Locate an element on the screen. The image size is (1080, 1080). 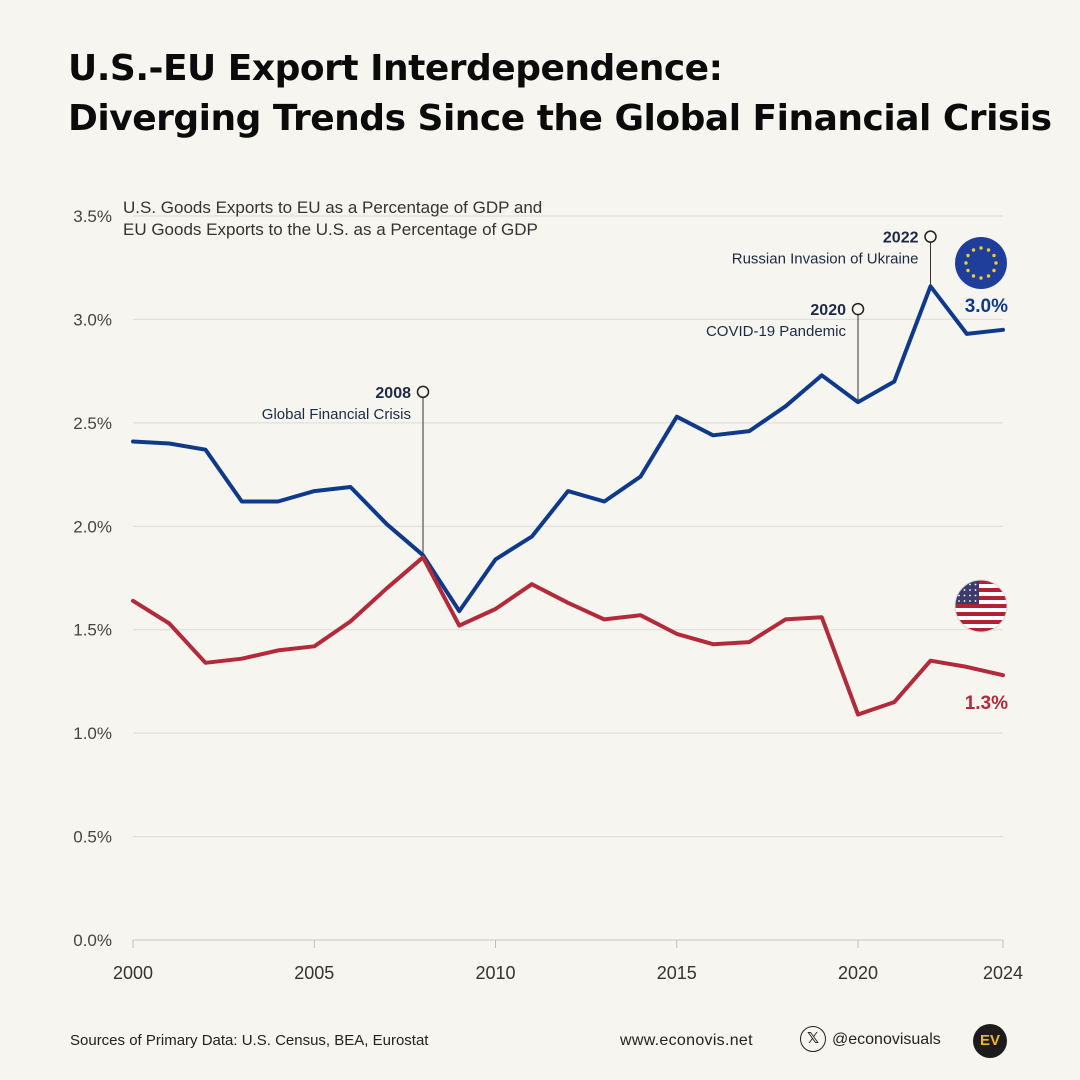
x-tick-label: 2020 is located at coordinates (858, 973).